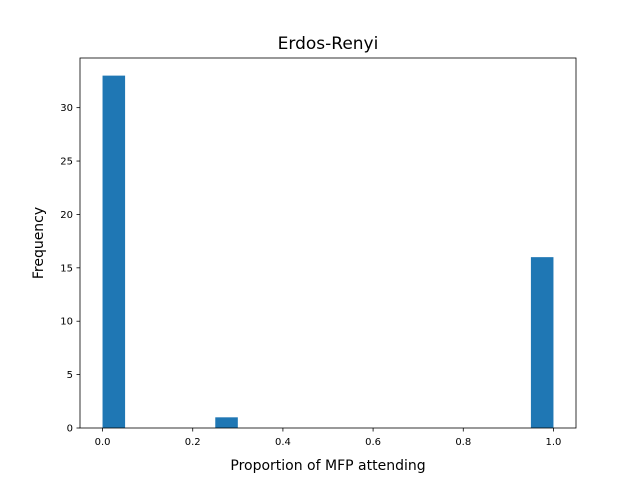 Image resolution: width=640 pixels, height=480 pixels. I want to click on x-tick-label: 0.8, so click(463, 442).